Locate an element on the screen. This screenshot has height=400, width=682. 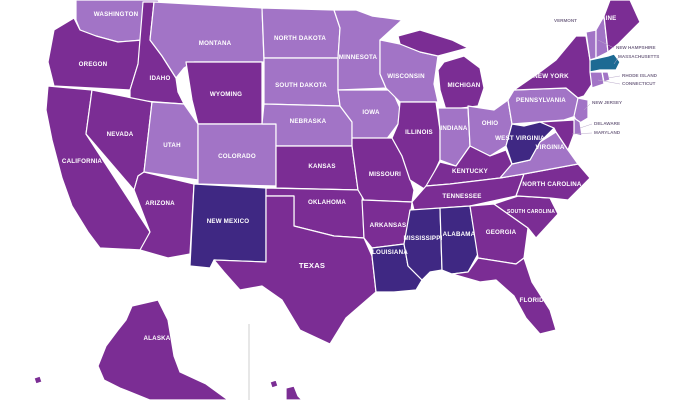
label-maryland: MARYLAND is located at coordinates (607, 132).